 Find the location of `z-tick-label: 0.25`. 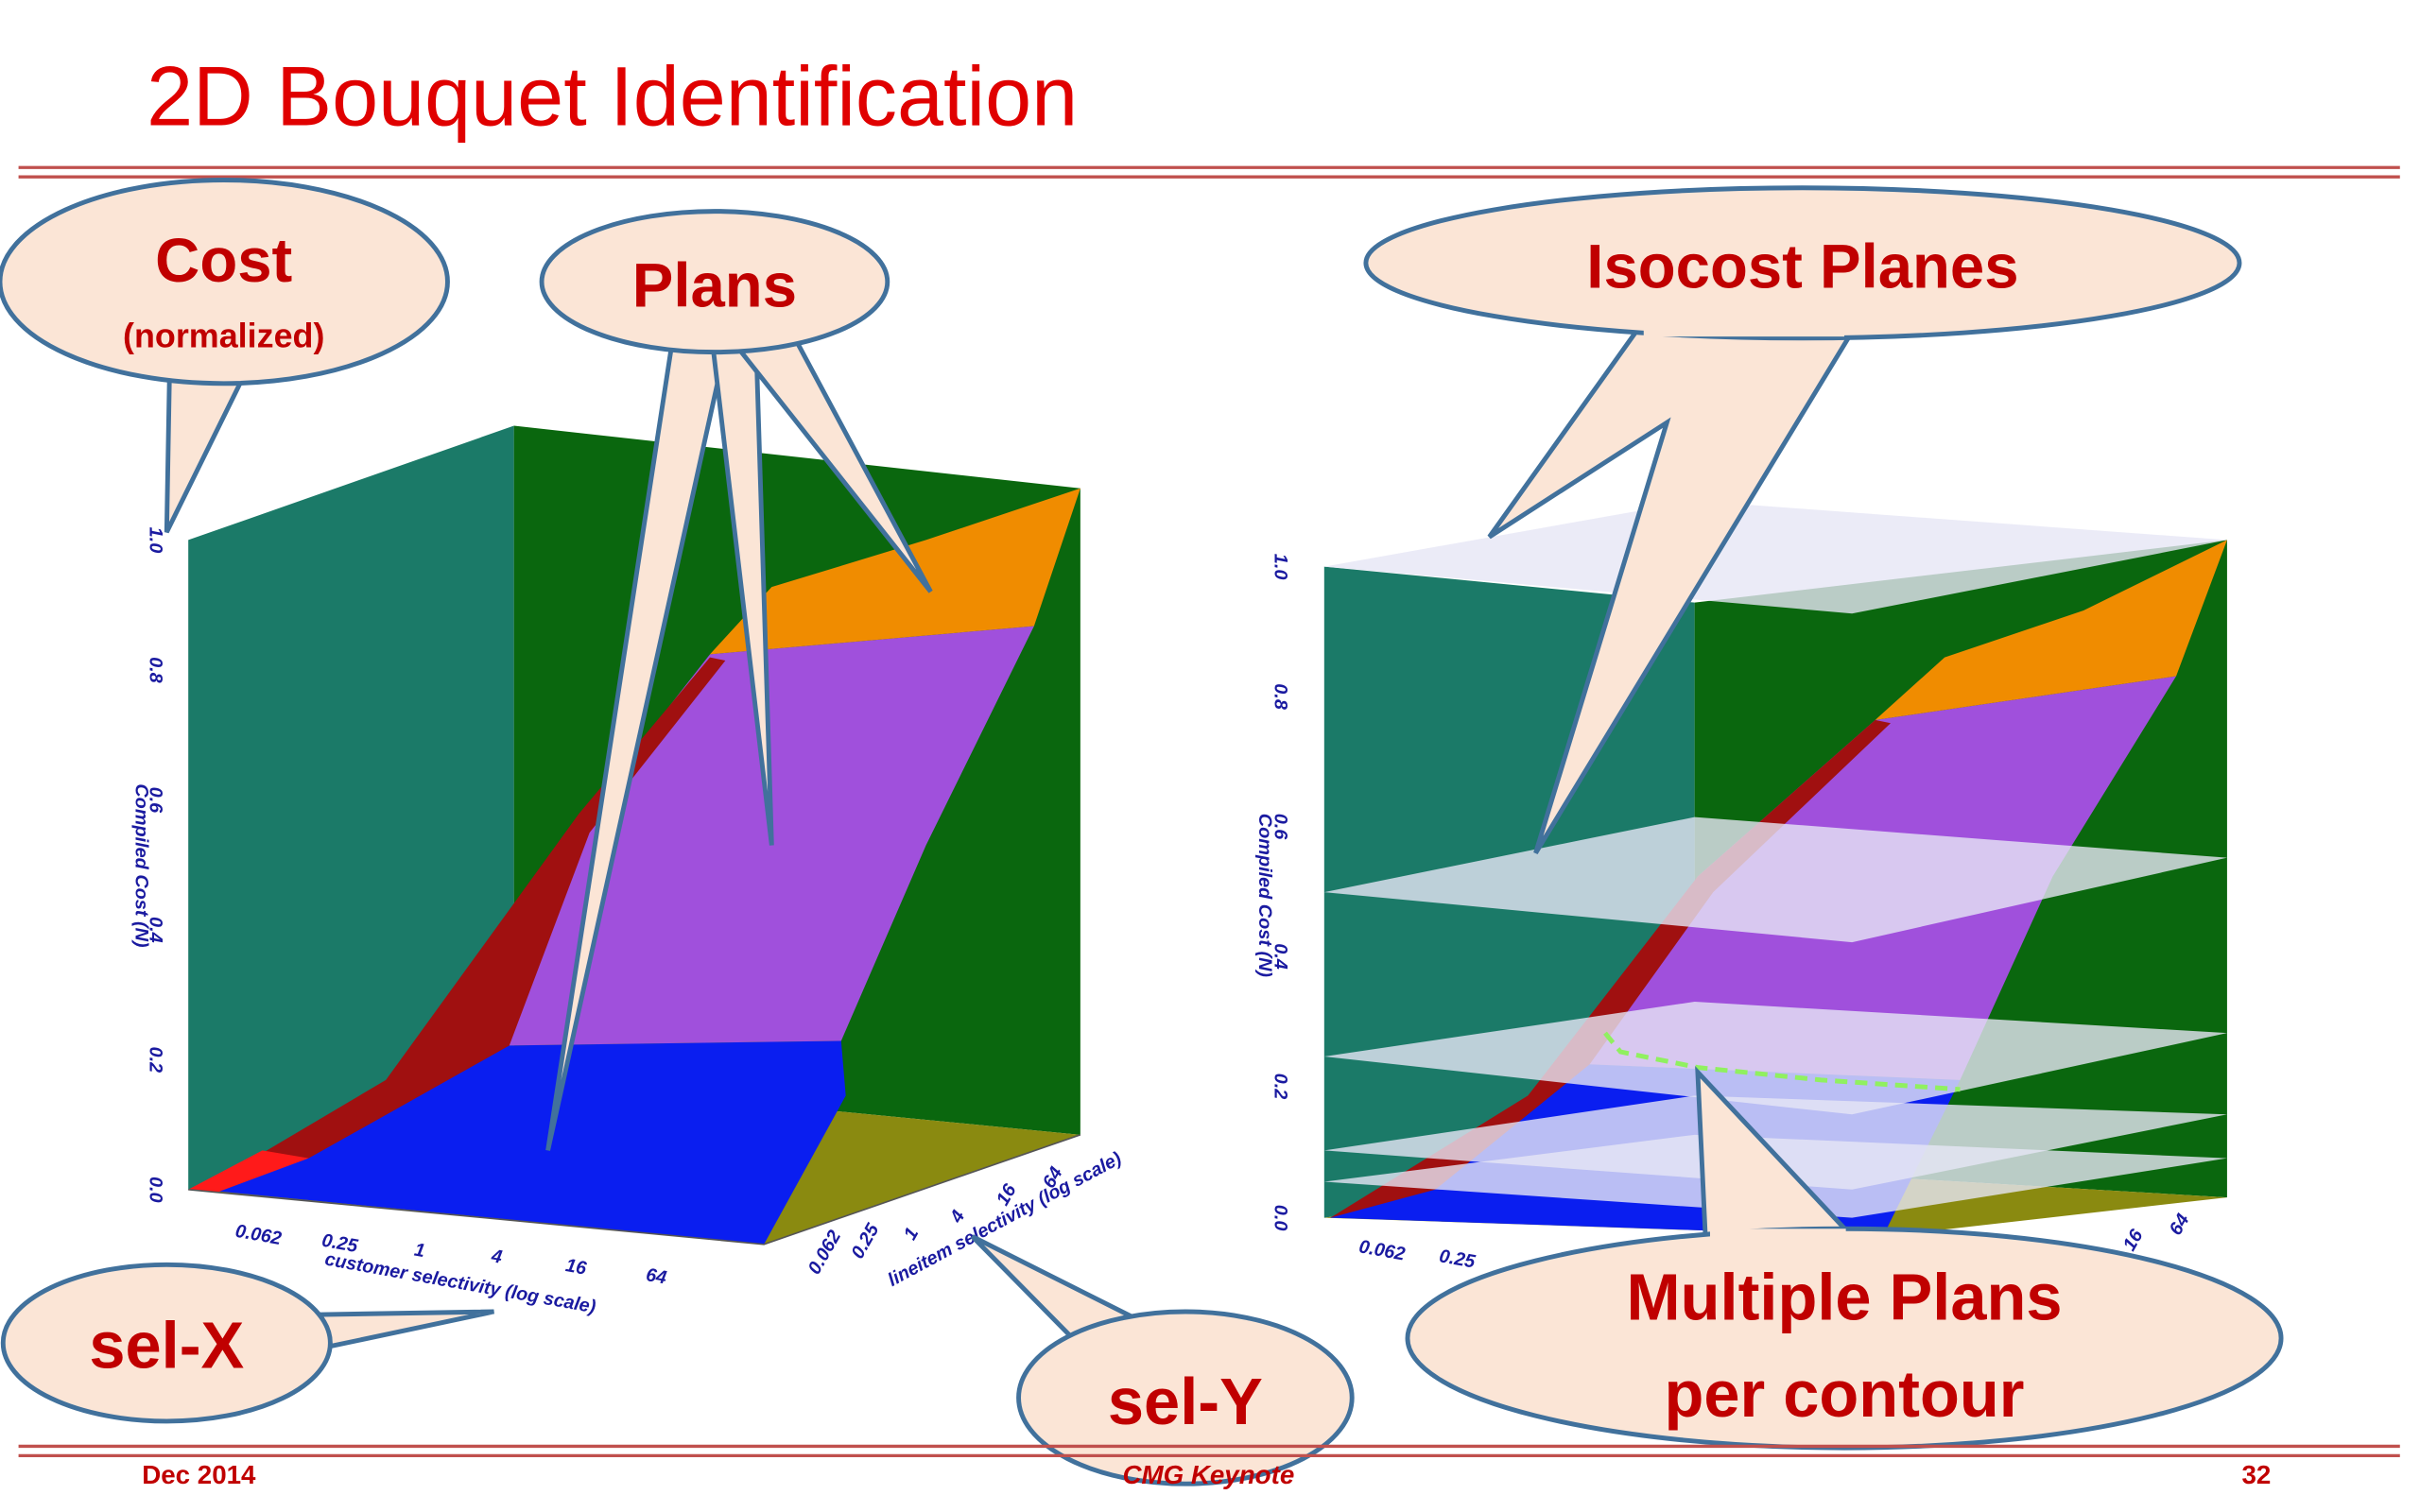

z-tick-label: 0.25 is located at coordinates (865, 1240).